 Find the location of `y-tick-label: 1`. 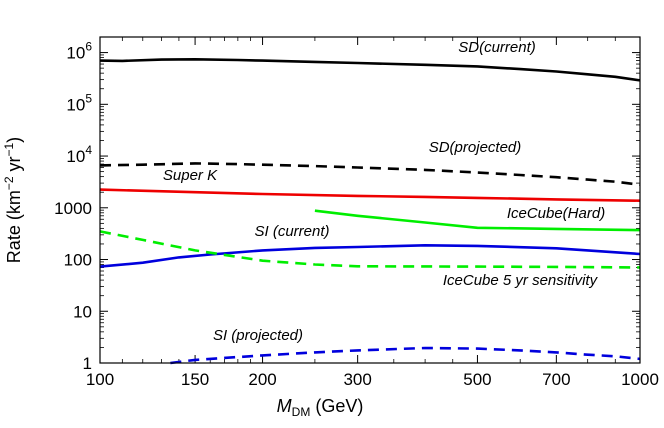

y-tick-label: 1 is located at coordinates (87, 363).